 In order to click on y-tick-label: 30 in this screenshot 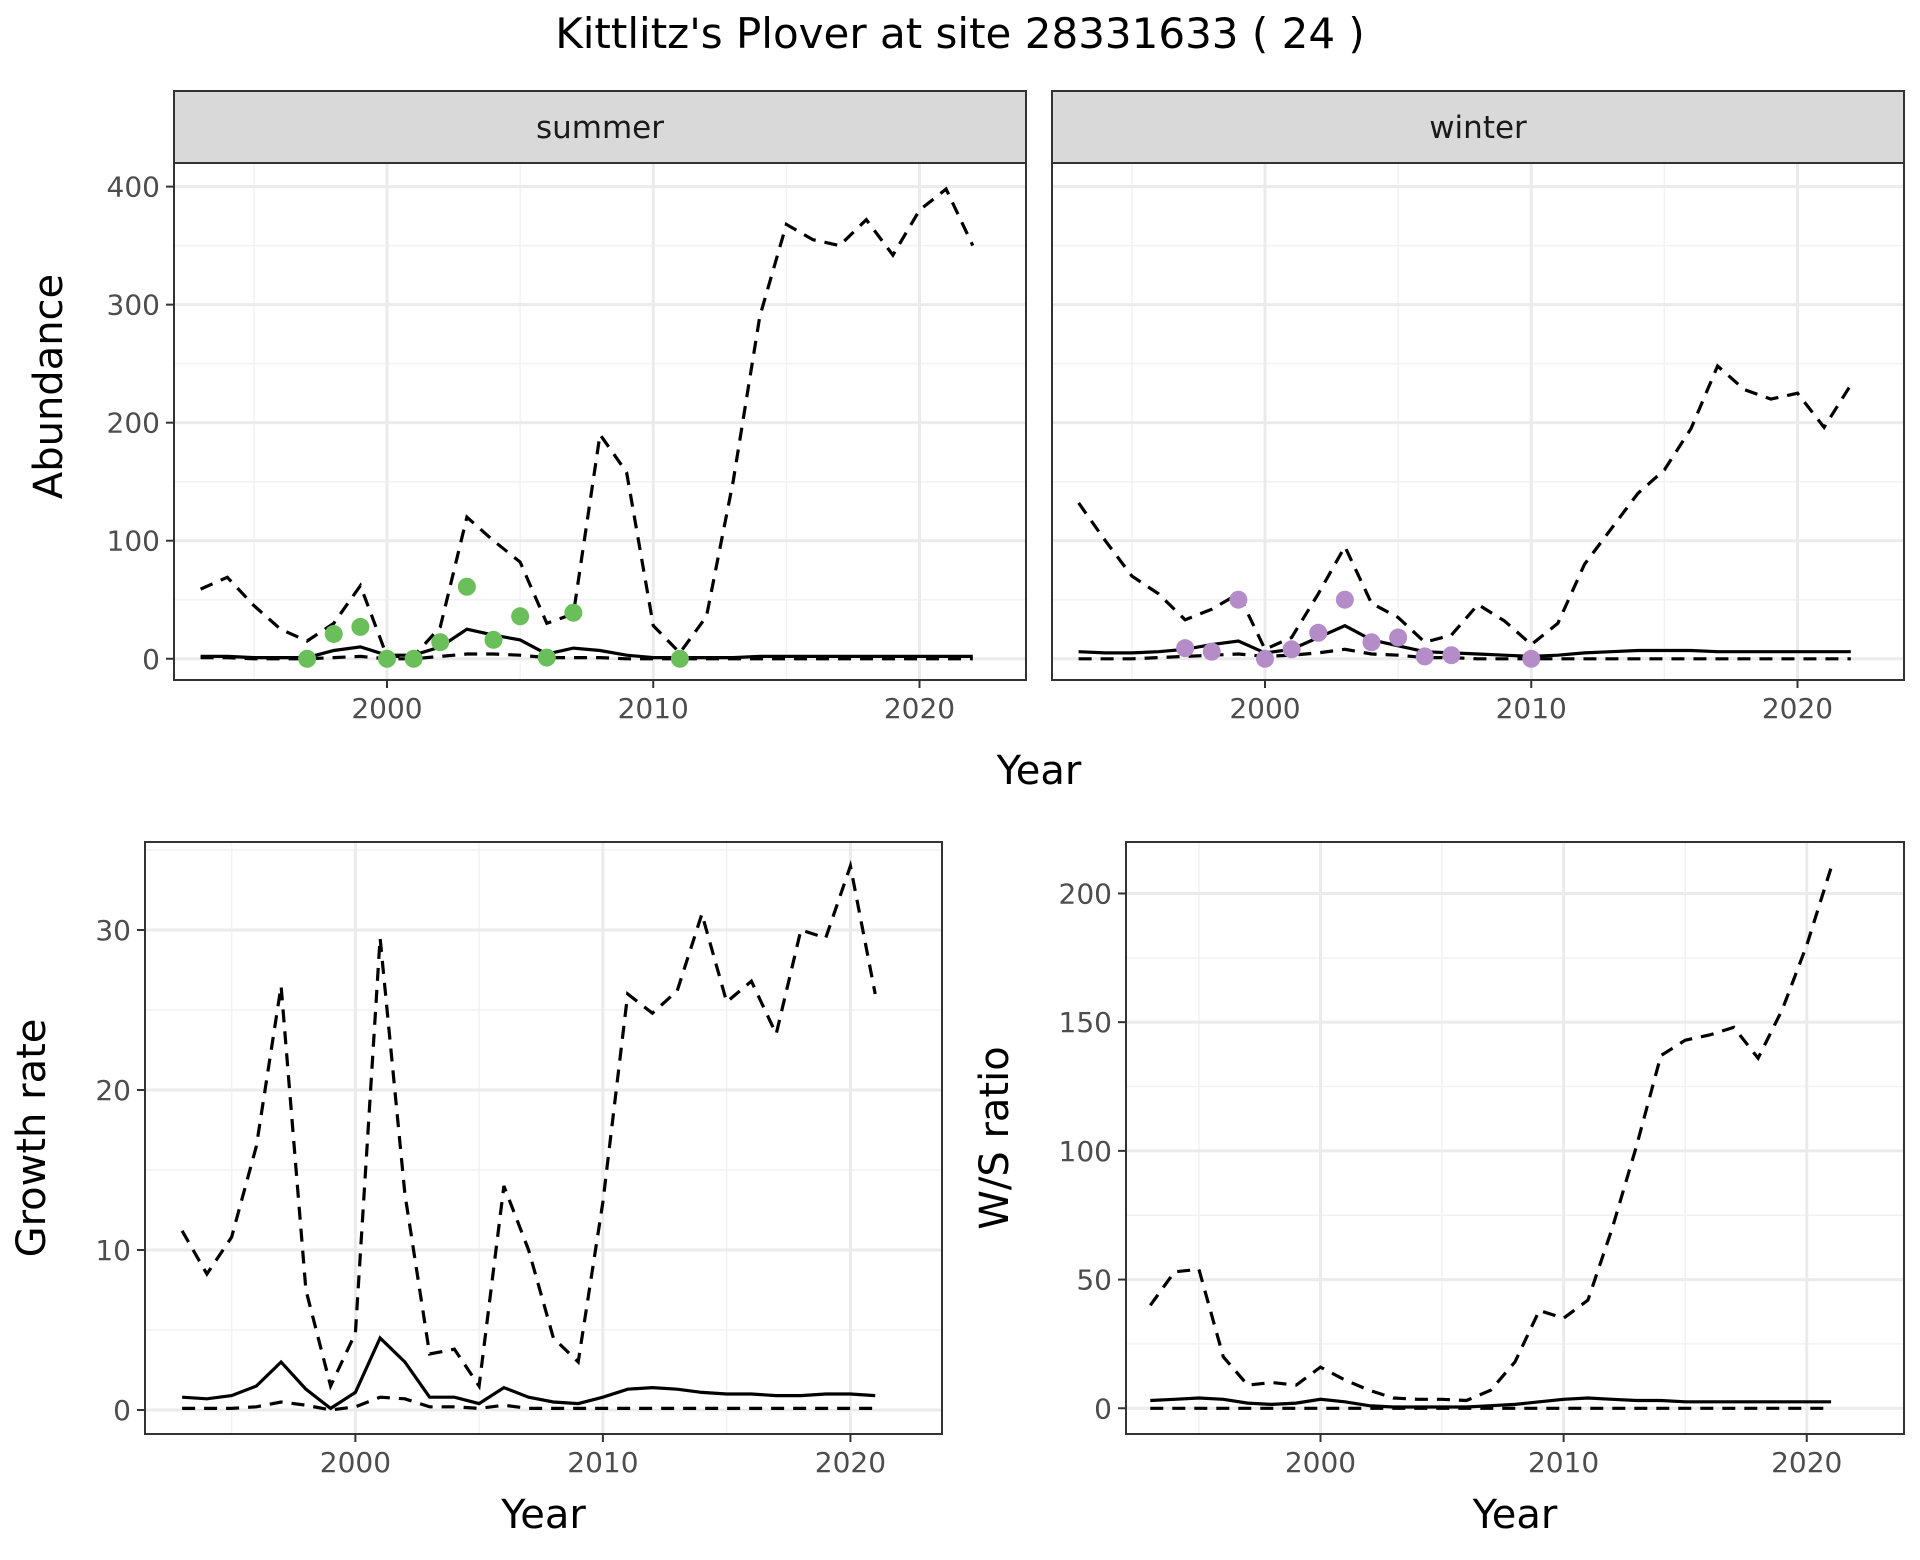, I will do `click(113, 930)`.